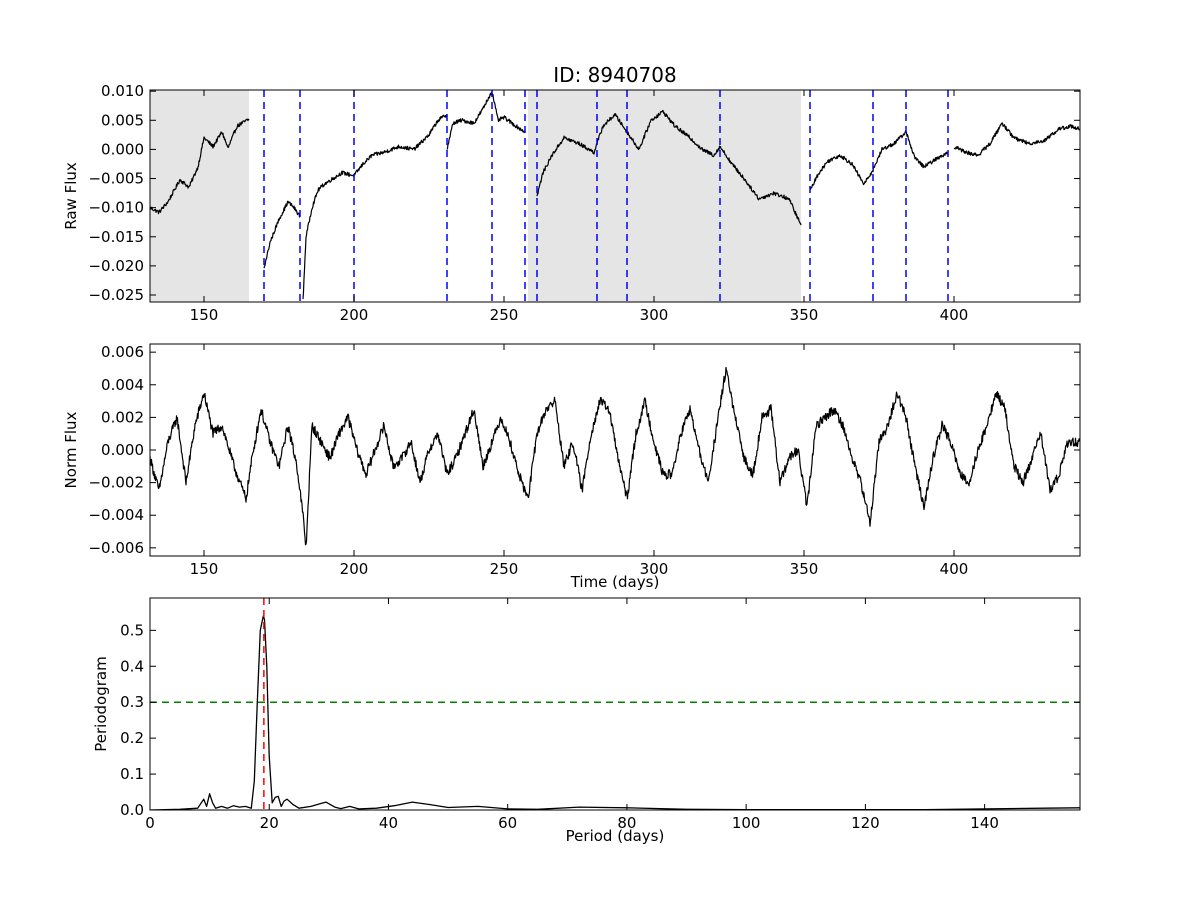  Describe the element at coordinates (746, 823) in the screenshot. I see `periodogram-x-tick-label-5: 100` at that location.